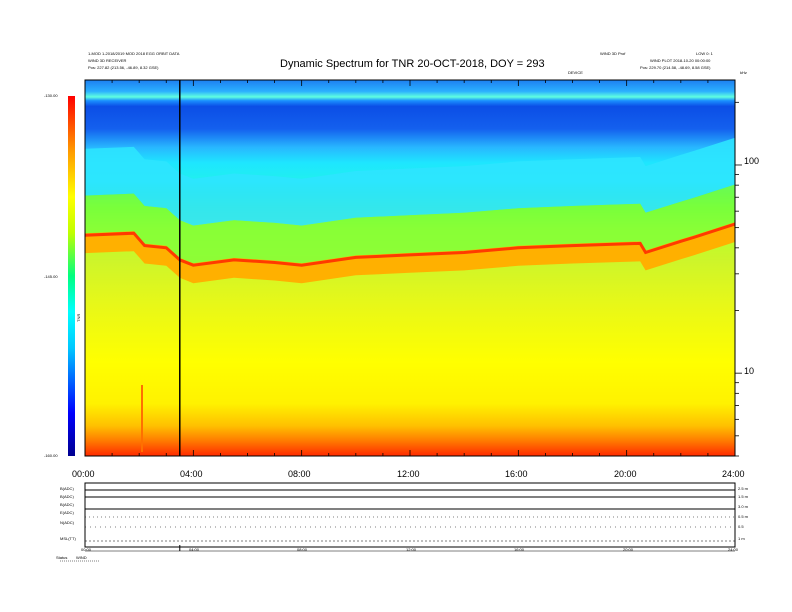 This screenshot has height=612, width=792. I want to click on x-tick-2: 08:00, so click(299, 474).